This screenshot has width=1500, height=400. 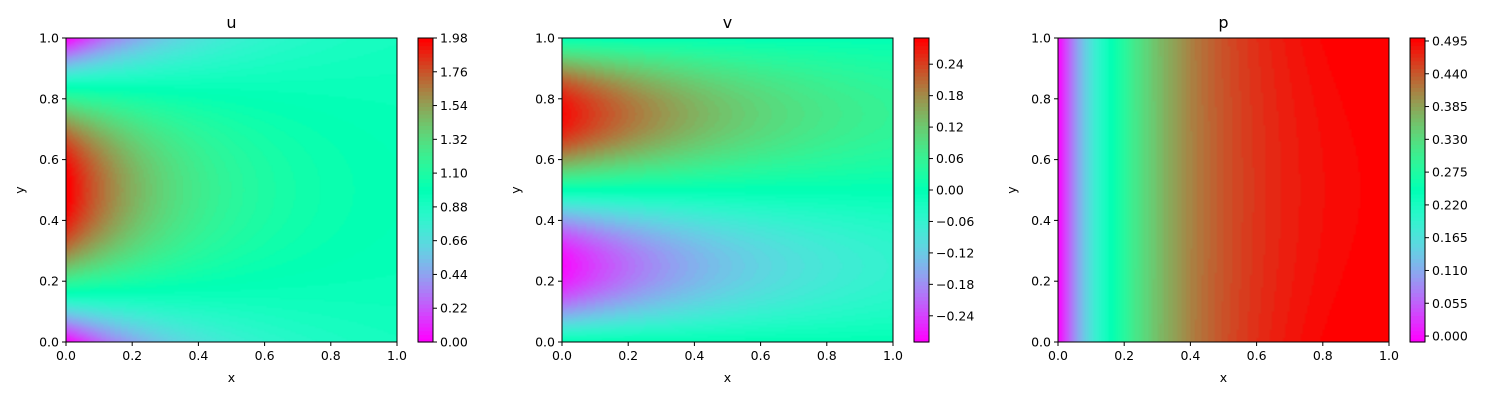 I want to click on y-tick-label: 0.4, so click(x=545, y=220).